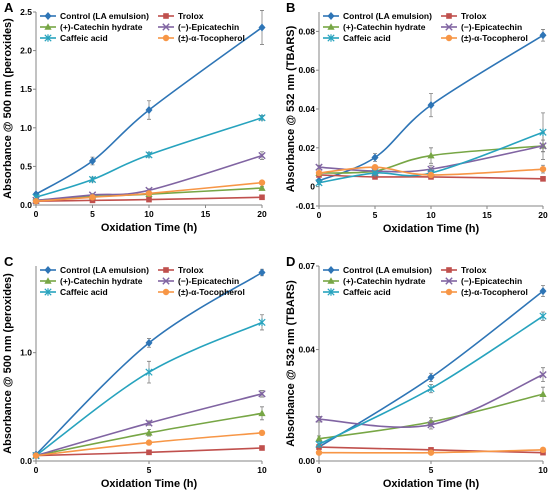  What do you see at coordinates (306, 461) in the screenshot?
I see `y-tick-label: 0.00` at bounding box center [306, 461].